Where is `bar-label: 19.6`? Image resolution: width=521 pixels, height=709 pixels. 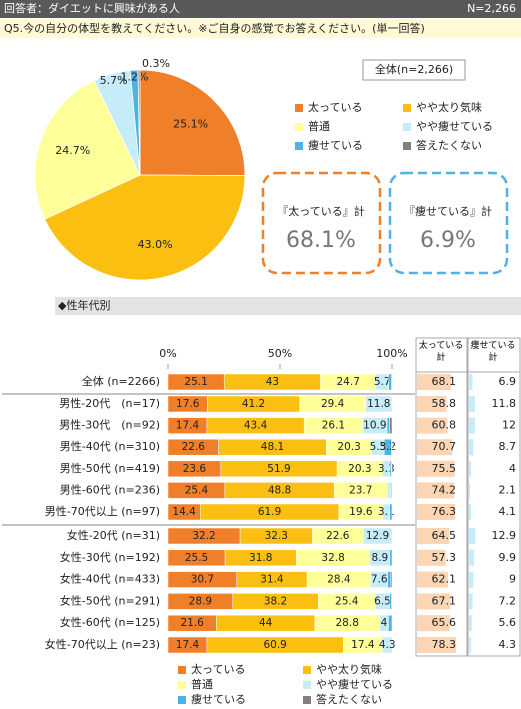 bar-label: 19.6 is located at coordinates (361, 512).